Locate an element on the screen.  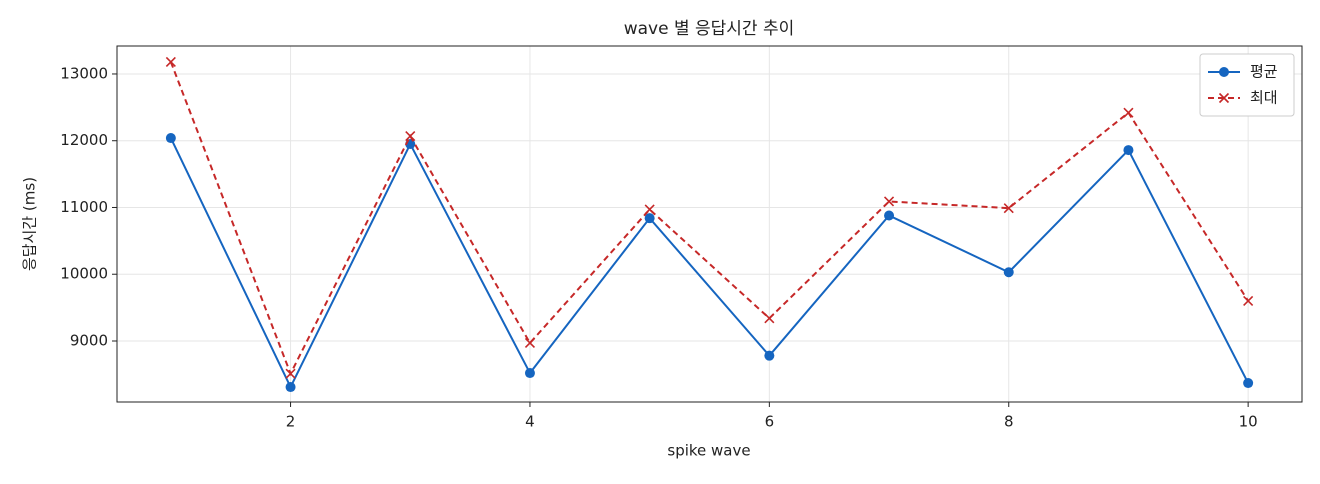
x-tick-label: 2 is located at coordinates (291, 422).